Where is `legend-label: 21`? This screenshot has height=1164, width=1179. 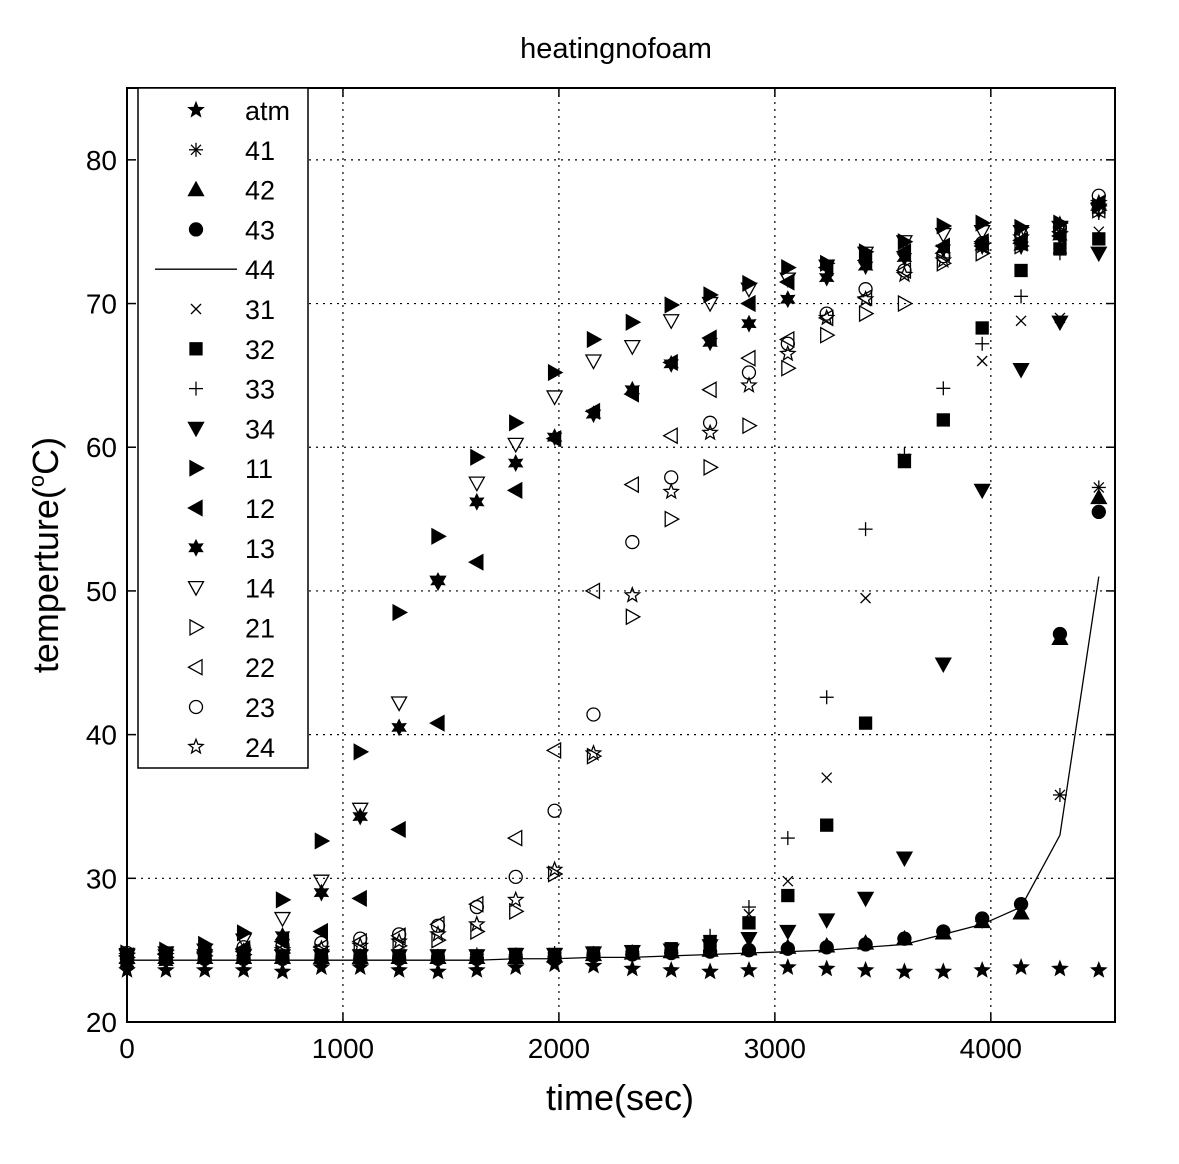 legend-label: 21 is located at coordinates (260, 628).